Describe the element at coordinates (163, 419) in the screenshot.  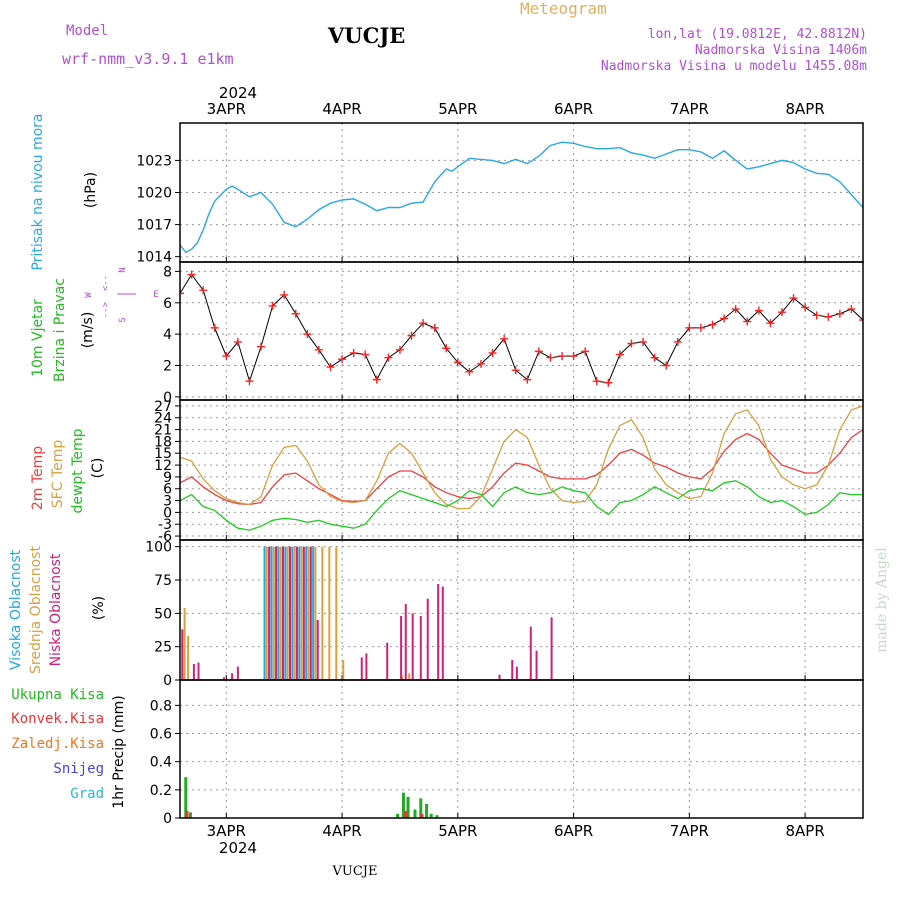
I see `temperature-ytick-label: 24` at that location.